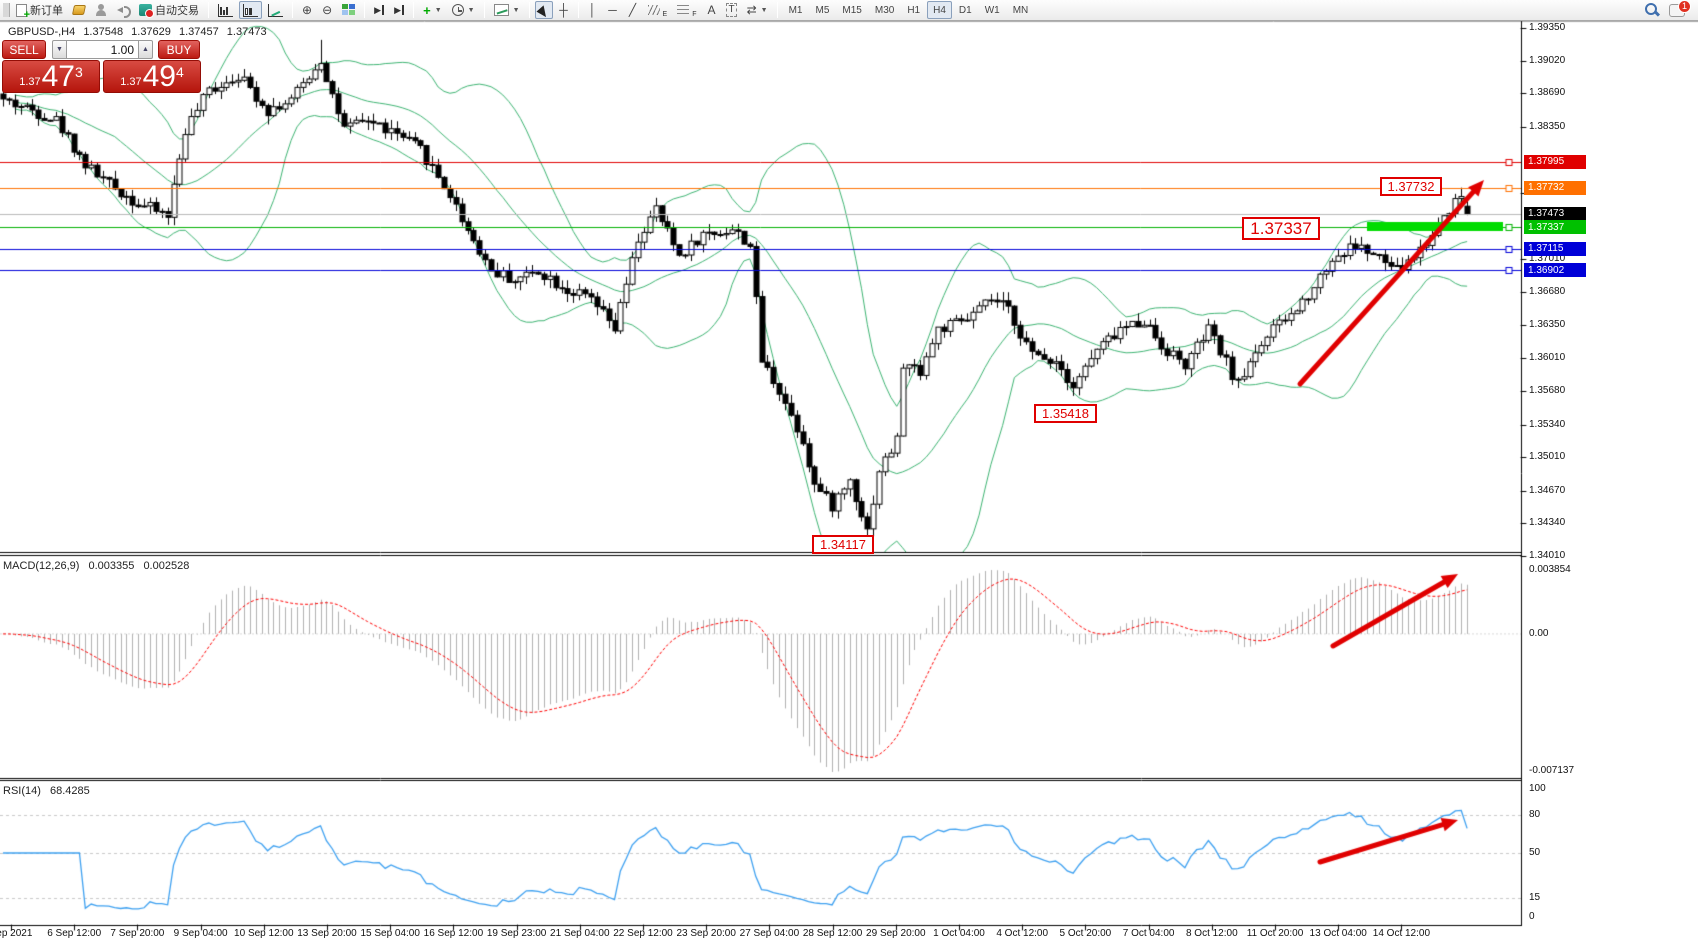 Image resolution: width=1698 pixels, height=940 pixels. What do you see at coordinates (58, 76) in the screenshot?
I see `sell-price-big: 47` at bounding box center [58, 76].